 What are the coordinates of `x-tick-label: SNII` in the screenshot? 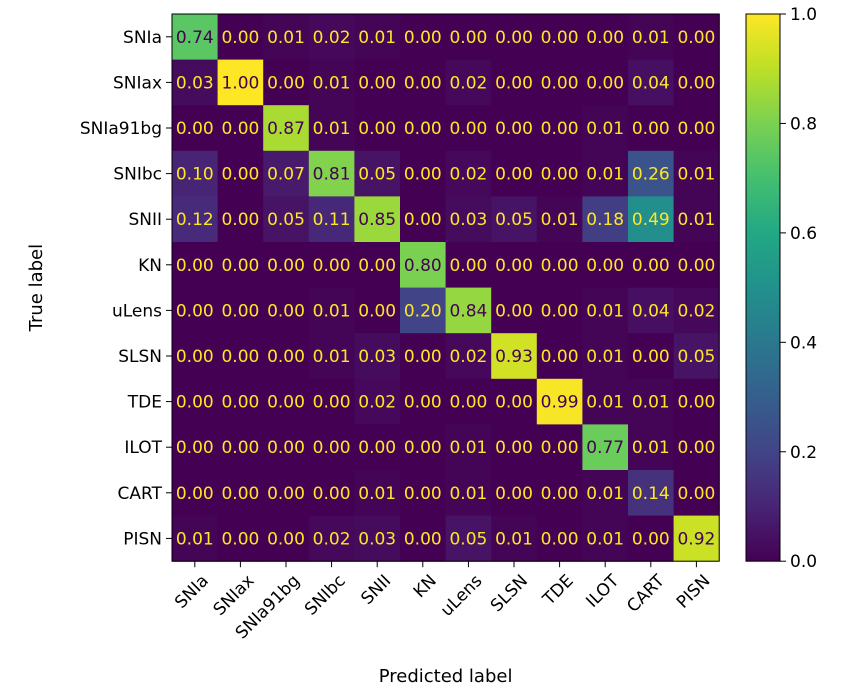 It's located at (376, 590).